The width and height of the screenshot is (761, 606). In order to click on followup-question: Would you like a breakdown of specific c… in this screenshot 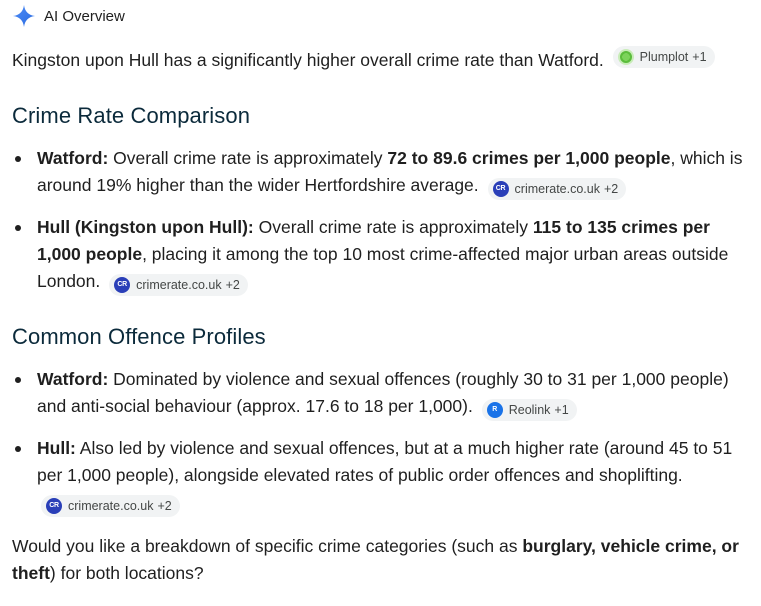, I will do `click(384, 560)`.